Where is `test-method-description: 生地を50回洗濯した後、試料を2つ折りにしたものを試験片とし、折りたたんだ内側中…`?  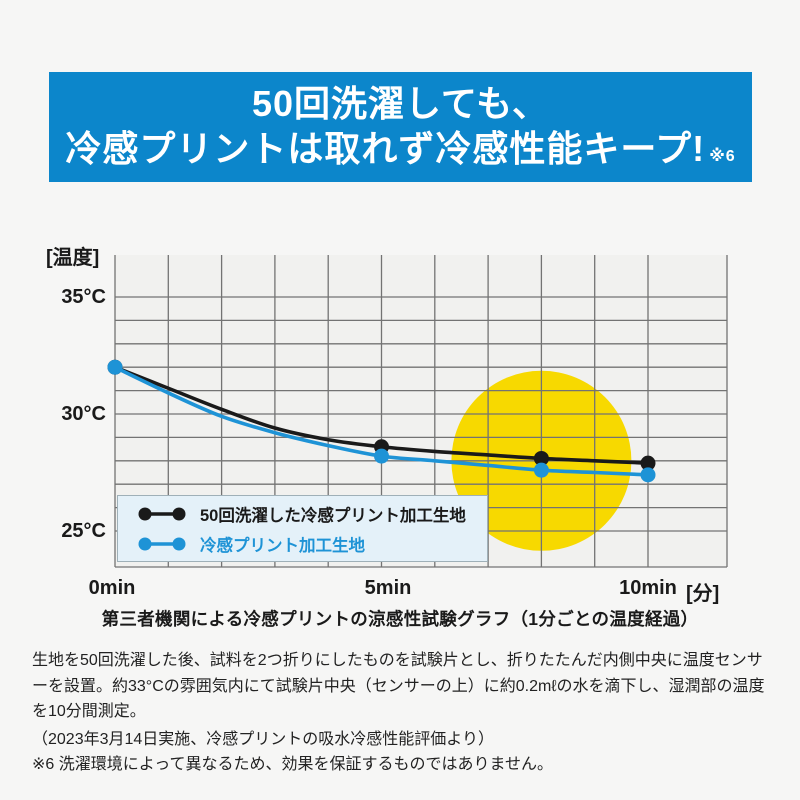
test-method-description: 生地を50回洗濯した後、試料を2つ折りにしたものを試験片とし、折りたたんだ内側中… is located at coordinates (400, 713).